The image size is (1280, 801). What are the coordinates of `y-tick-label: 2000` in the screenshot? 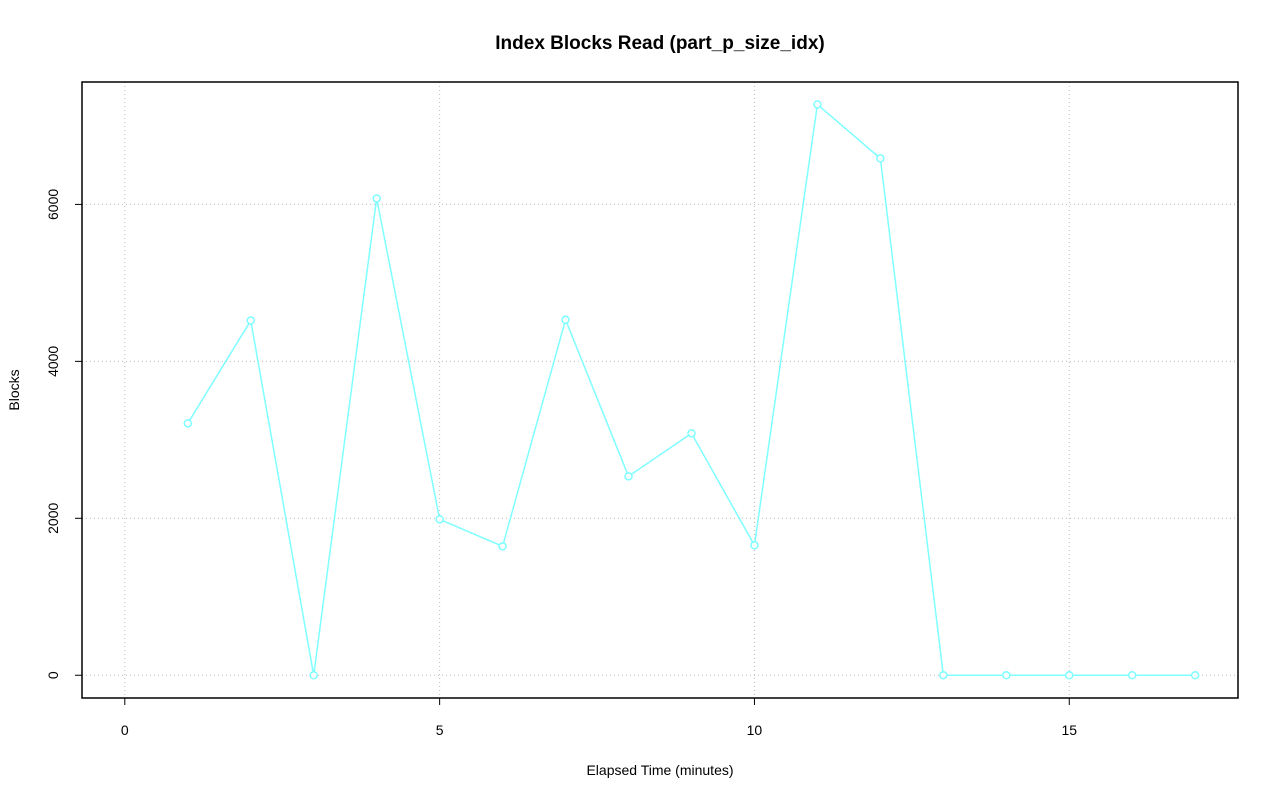 It's located at (53, 518).